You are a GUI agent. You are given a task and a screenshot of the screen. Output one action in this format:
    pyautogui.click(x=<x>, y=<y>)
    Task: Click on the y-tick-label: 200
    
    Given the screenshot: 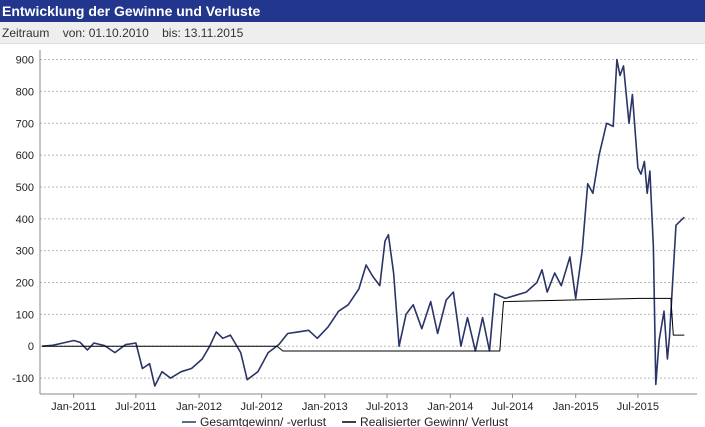 What is the action you would take?
    pyautogui.click(x=25, y=284)
    